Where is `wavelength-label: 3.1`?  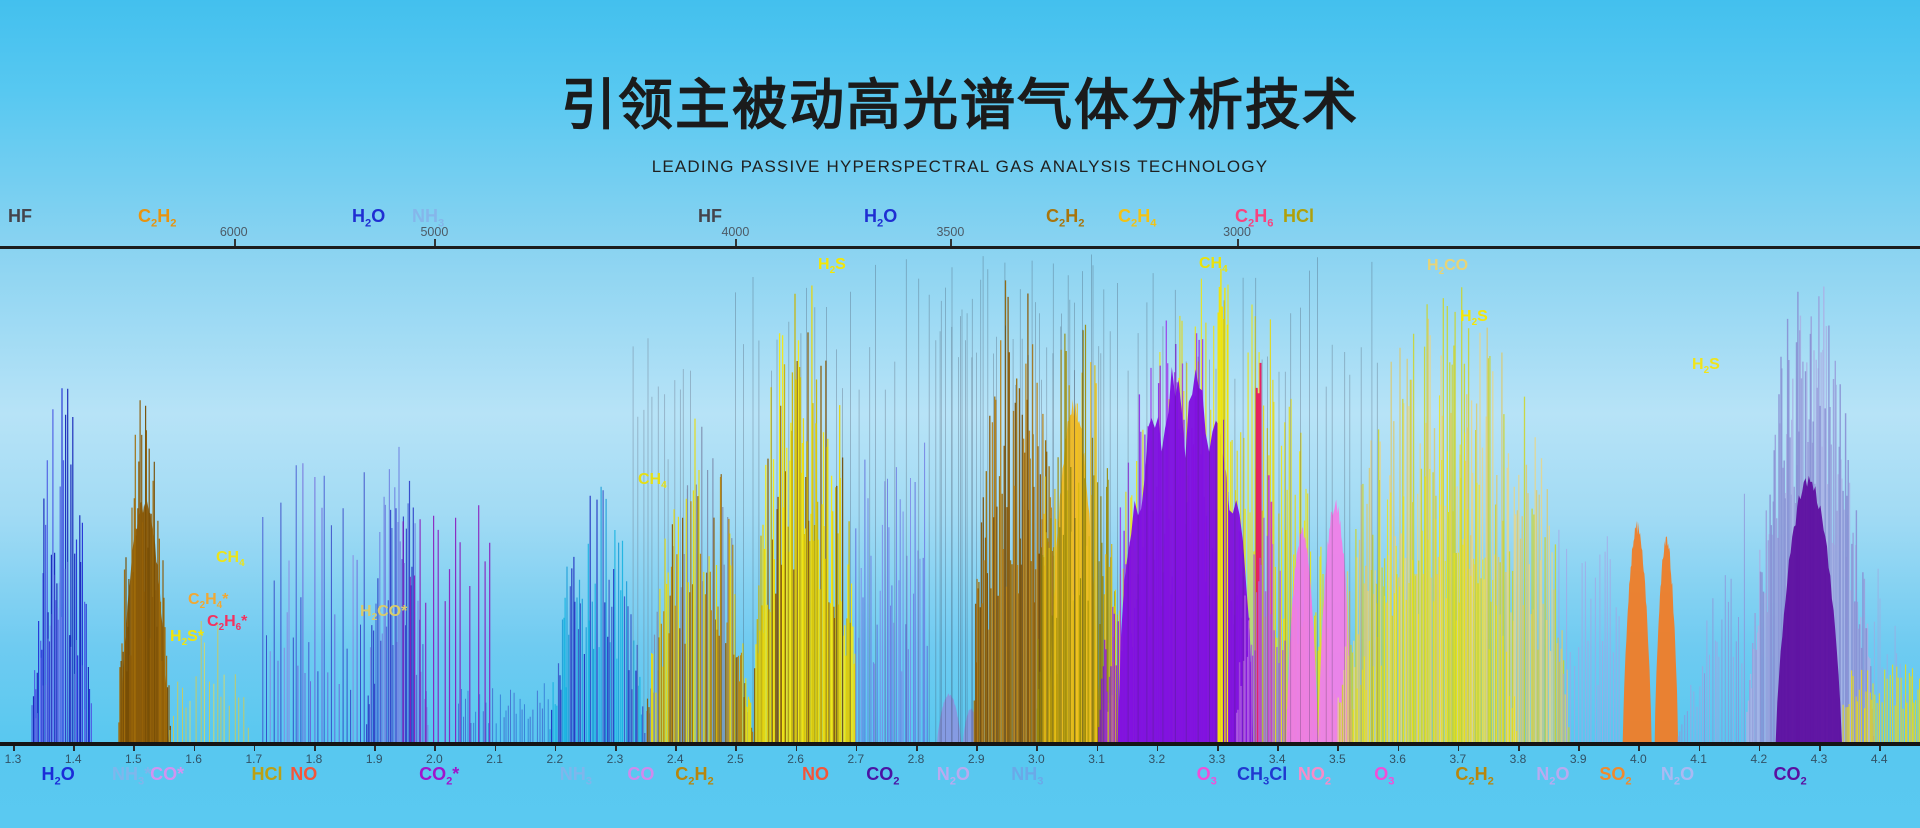
wavelength-label: 3.1 is located at coordinates (1096, 759).